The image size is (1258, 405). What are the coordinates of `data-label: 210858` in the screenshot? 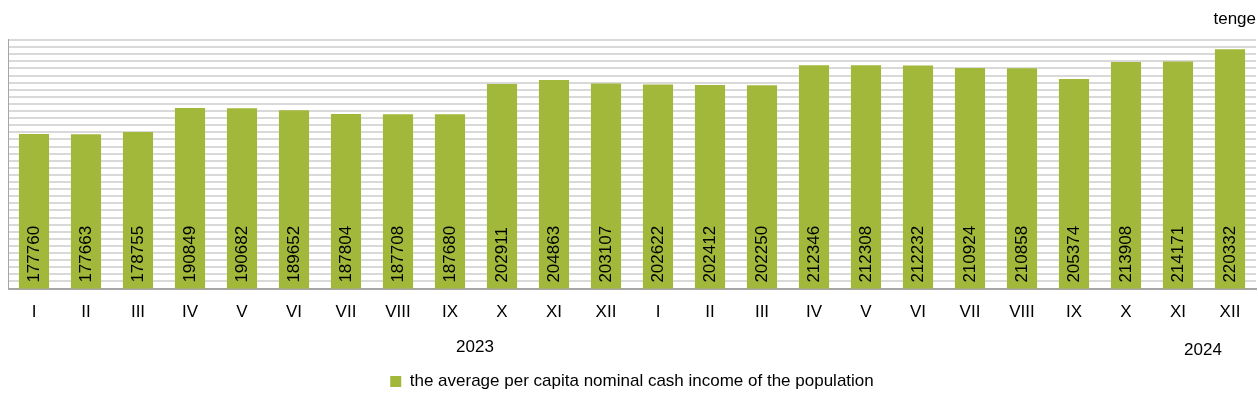 It's located at (1021, 254).